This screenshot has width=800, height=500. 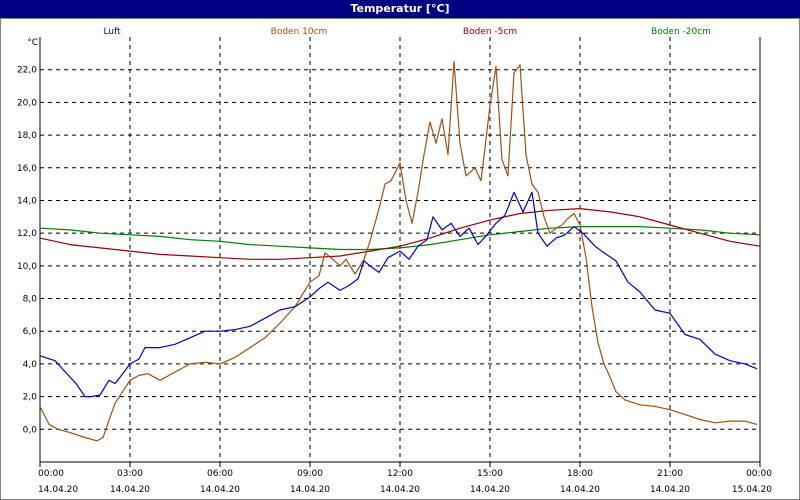 What do you see at coordinates (670, 474) in the screenshot?
I see `x-tick-time: 21:00` at bounding box center [670, 474].